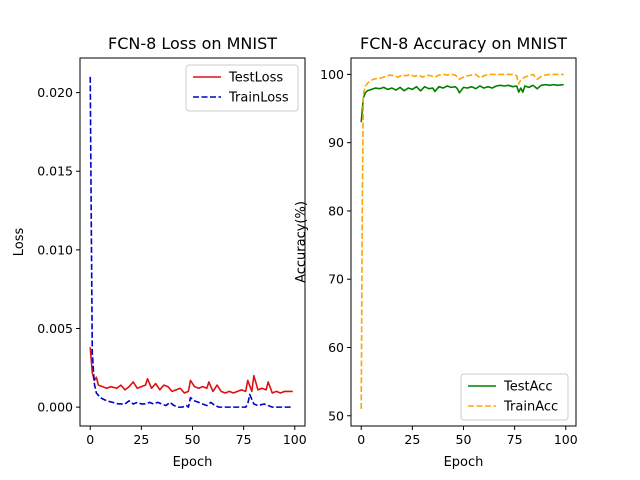 Image resolution: width=640 pixels, height=480 pixels. What do you see at coordinates (255, 78) in the screenshot?
I see `legend-label-testloss: TestLoss` at bounding box center [255, 78].